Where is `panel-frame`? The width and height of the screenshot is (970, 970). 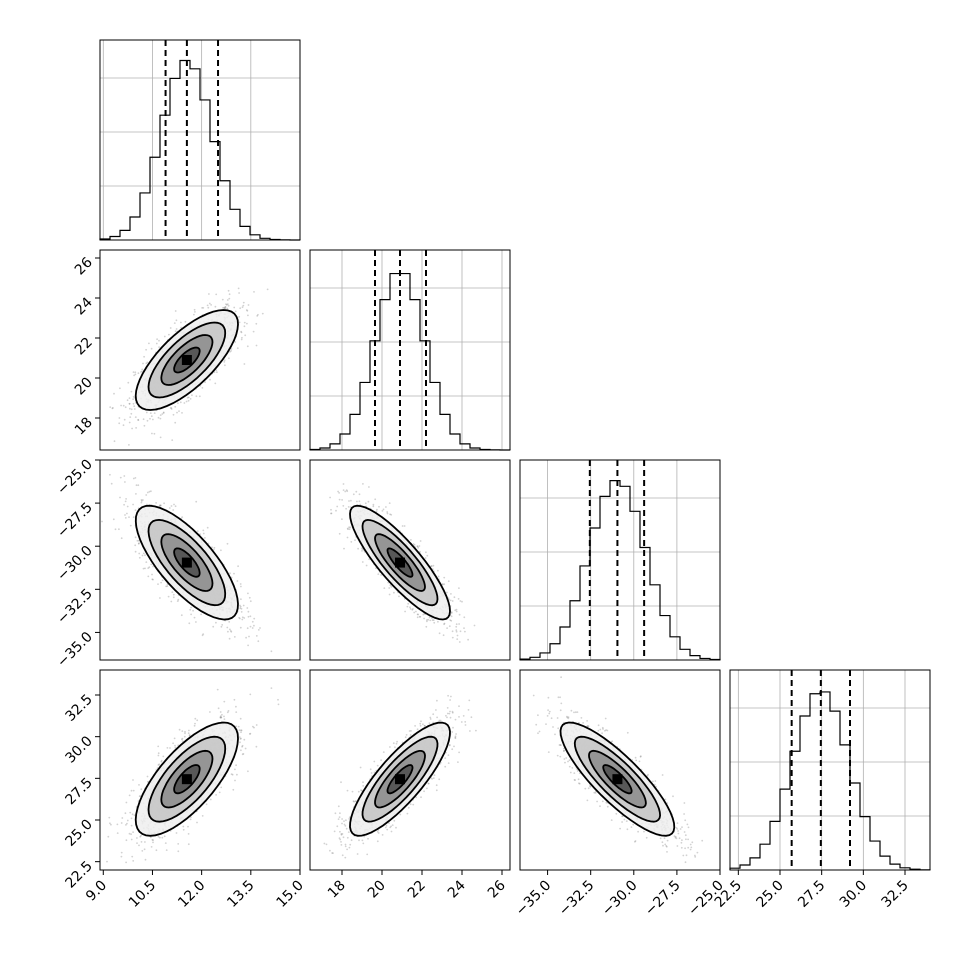
panel-frame is located at coordinates (620, 560).